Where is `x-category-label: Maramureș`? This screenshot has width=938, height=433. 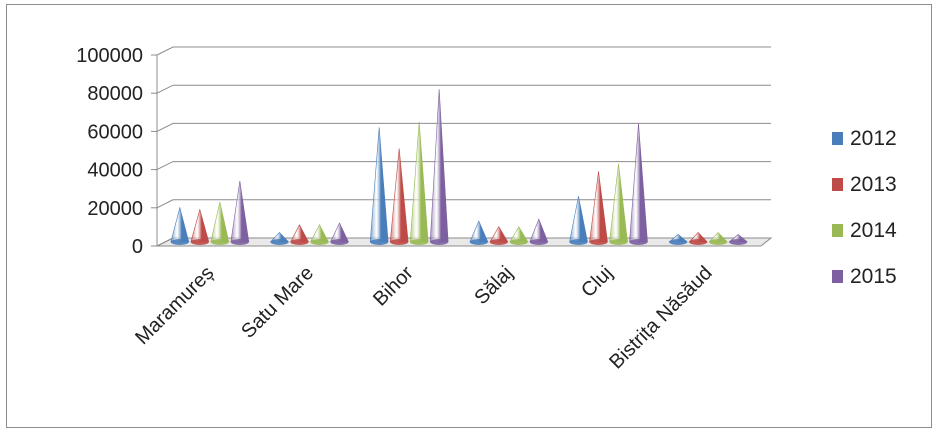 x-category-label: Maramureș is located at coordinates (174, 305).